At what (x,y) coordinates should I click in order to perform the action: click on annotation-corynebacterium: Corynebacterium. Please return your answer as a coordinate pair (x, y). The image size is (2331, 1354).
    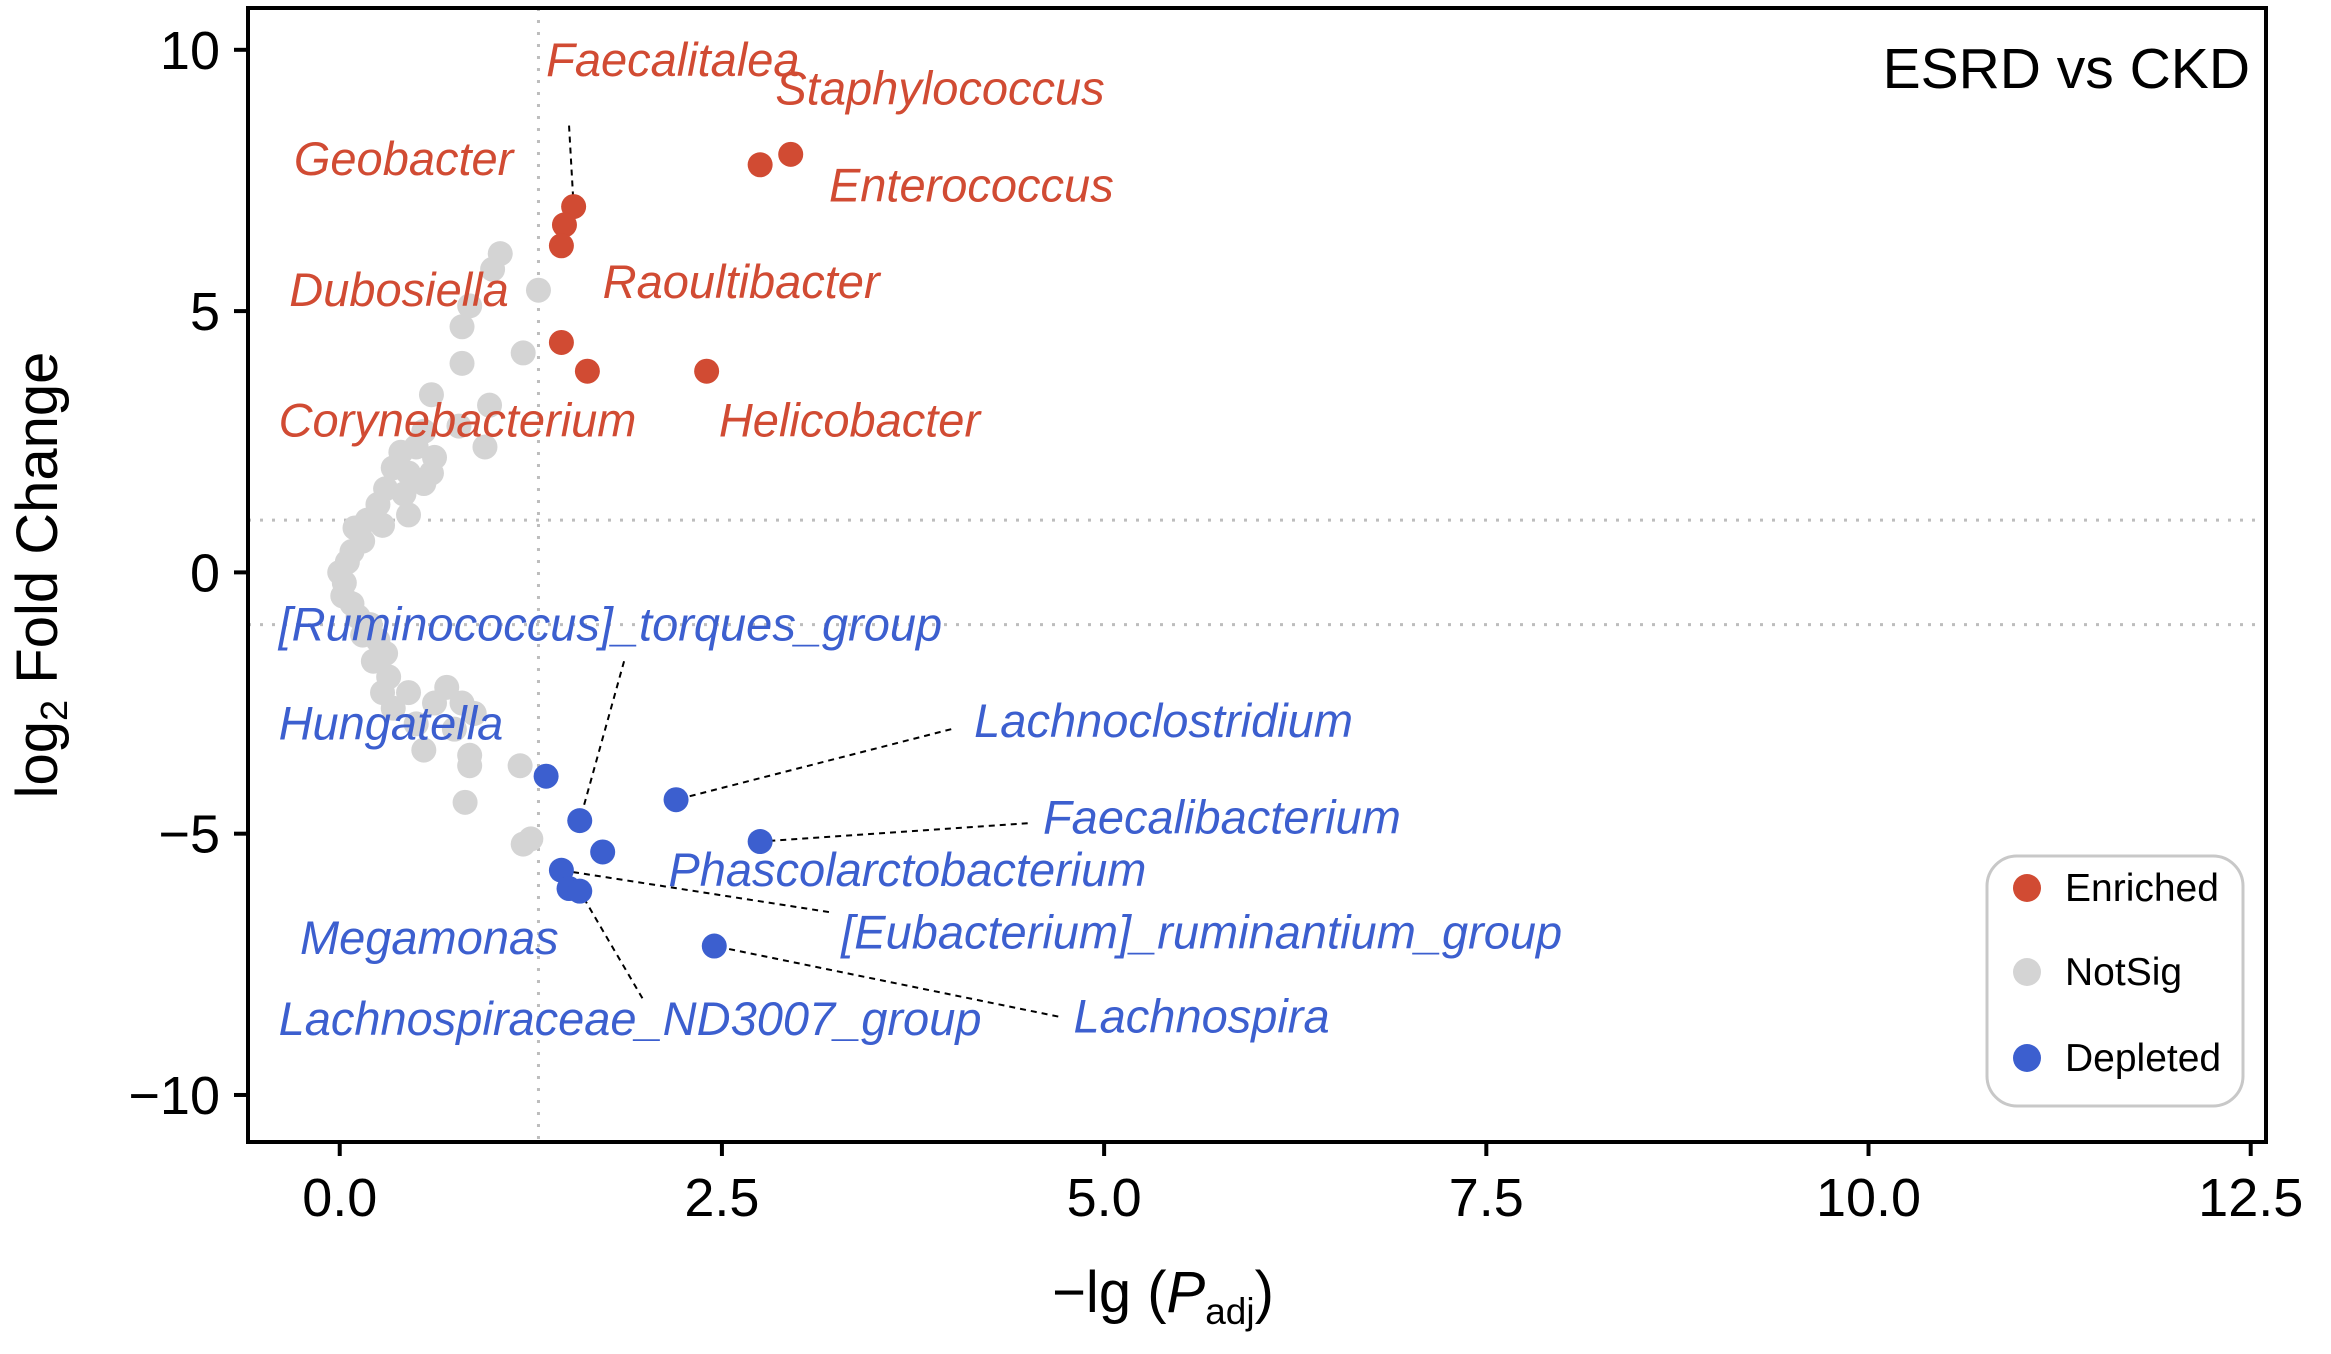
    Looking at the image, I should click on (458, 420).